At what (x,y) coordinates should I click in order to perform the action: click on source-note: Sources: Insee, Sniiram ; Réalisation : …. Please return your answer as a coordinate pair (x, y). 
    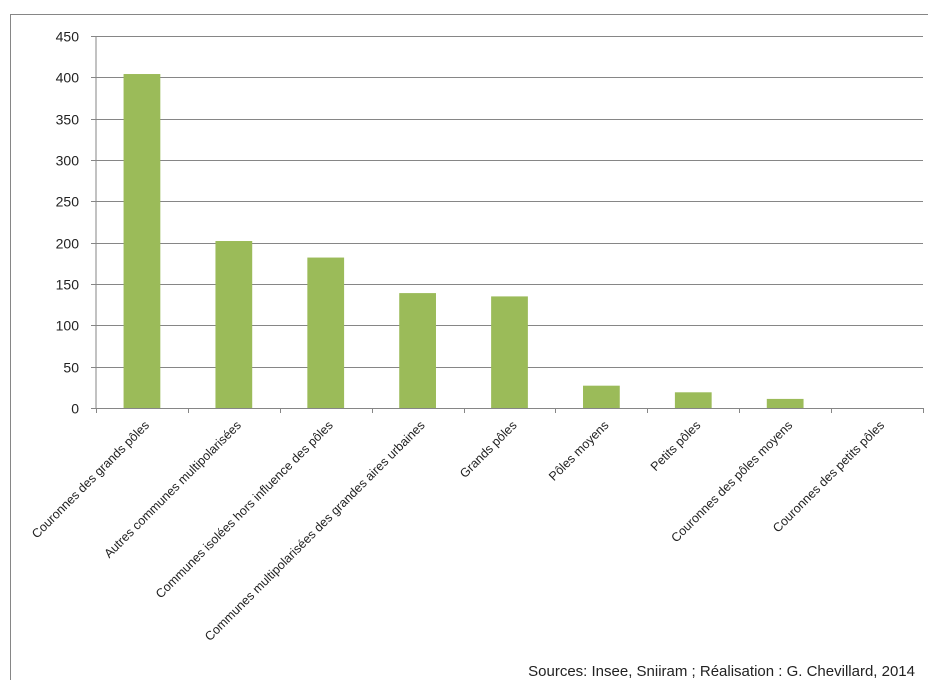
    Looking at the image, I should click on (721, 671).